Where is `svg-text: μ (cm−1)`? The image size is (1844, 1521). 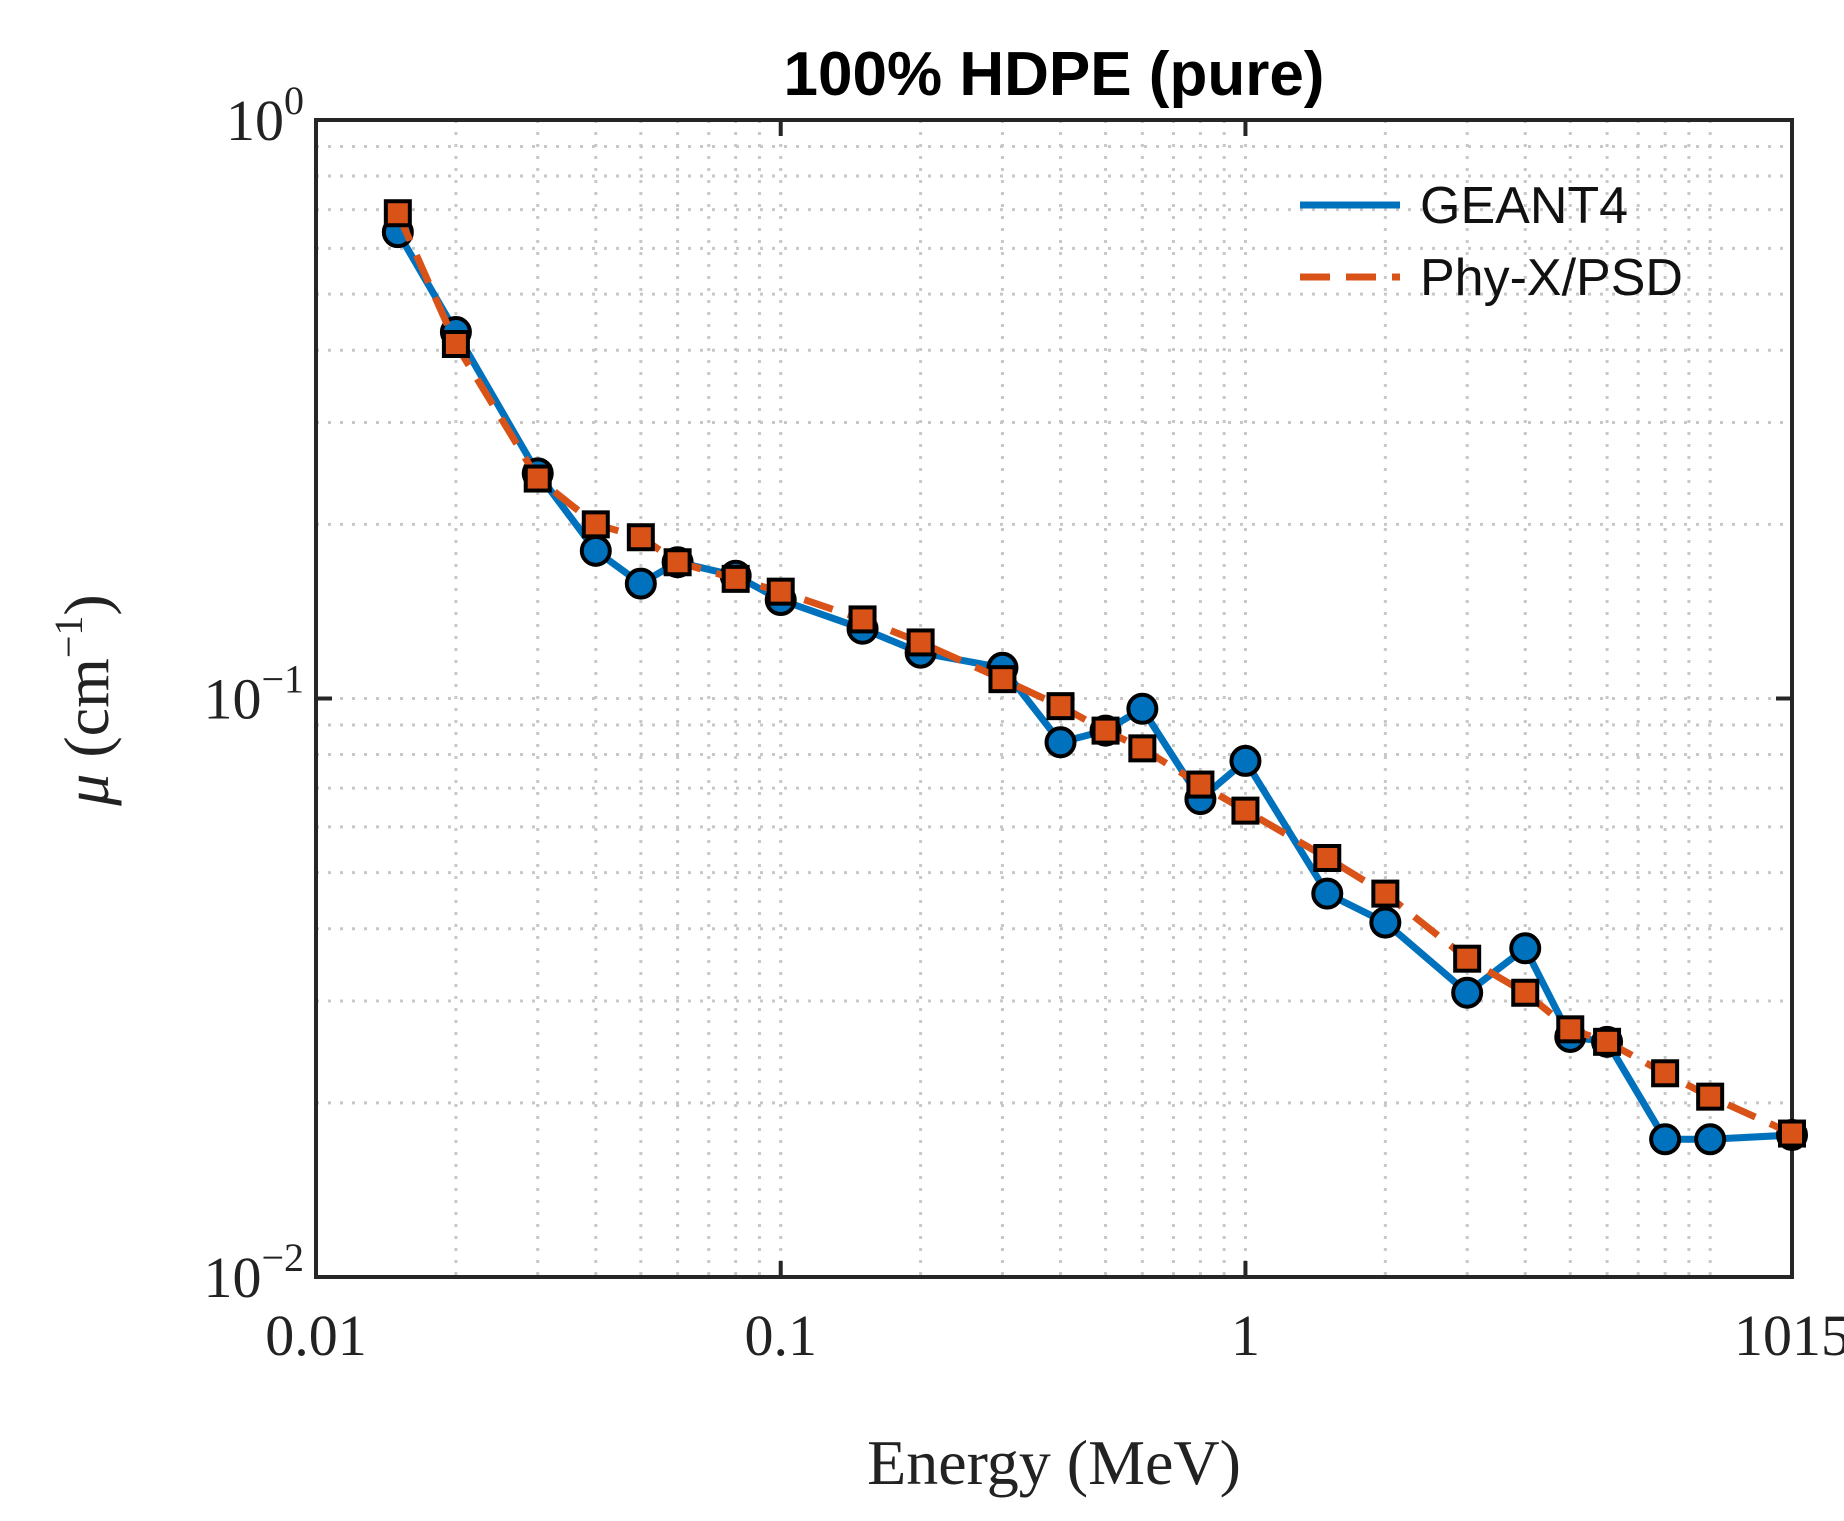
svg-text: μ (cm−1) is located at coordinates (84, 700).